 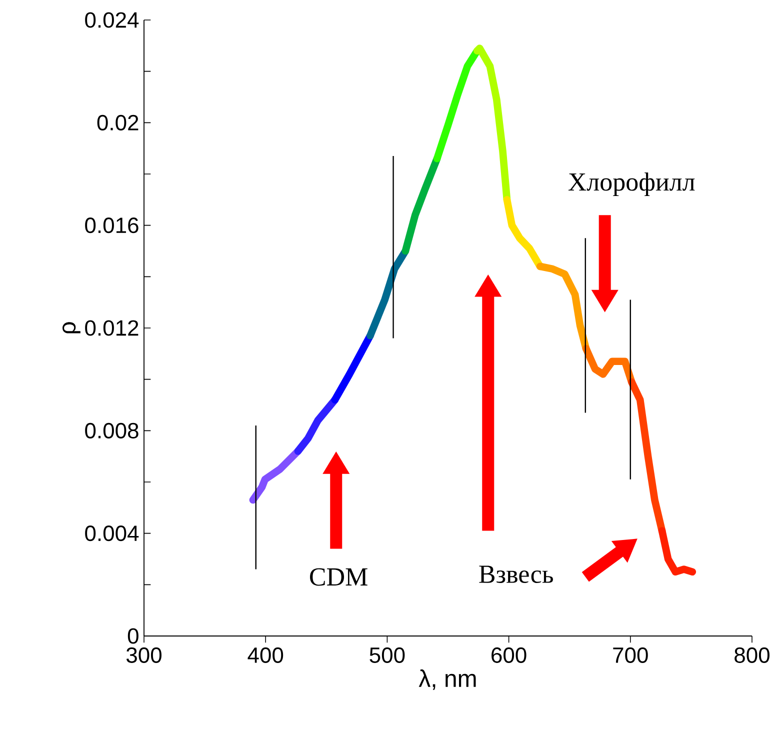 What do you see at coordinates (71, 328) in the screenshot?
I see `y-axis-title: ρ` at bounding box center [71, 328].